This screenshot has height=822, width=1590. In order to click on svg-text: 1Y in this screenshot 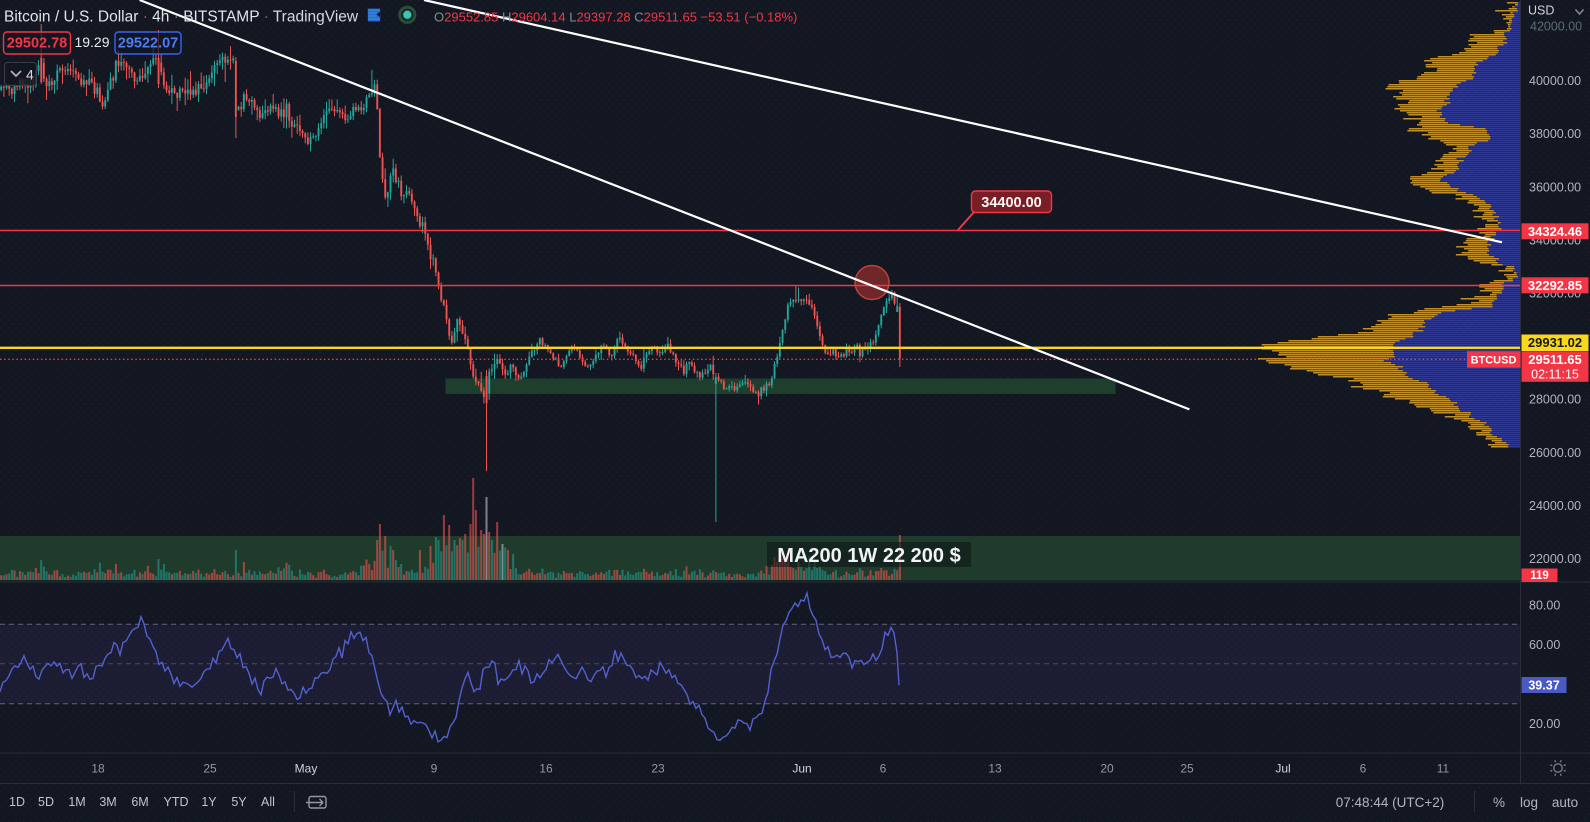, I will do `click(209, 802)`.